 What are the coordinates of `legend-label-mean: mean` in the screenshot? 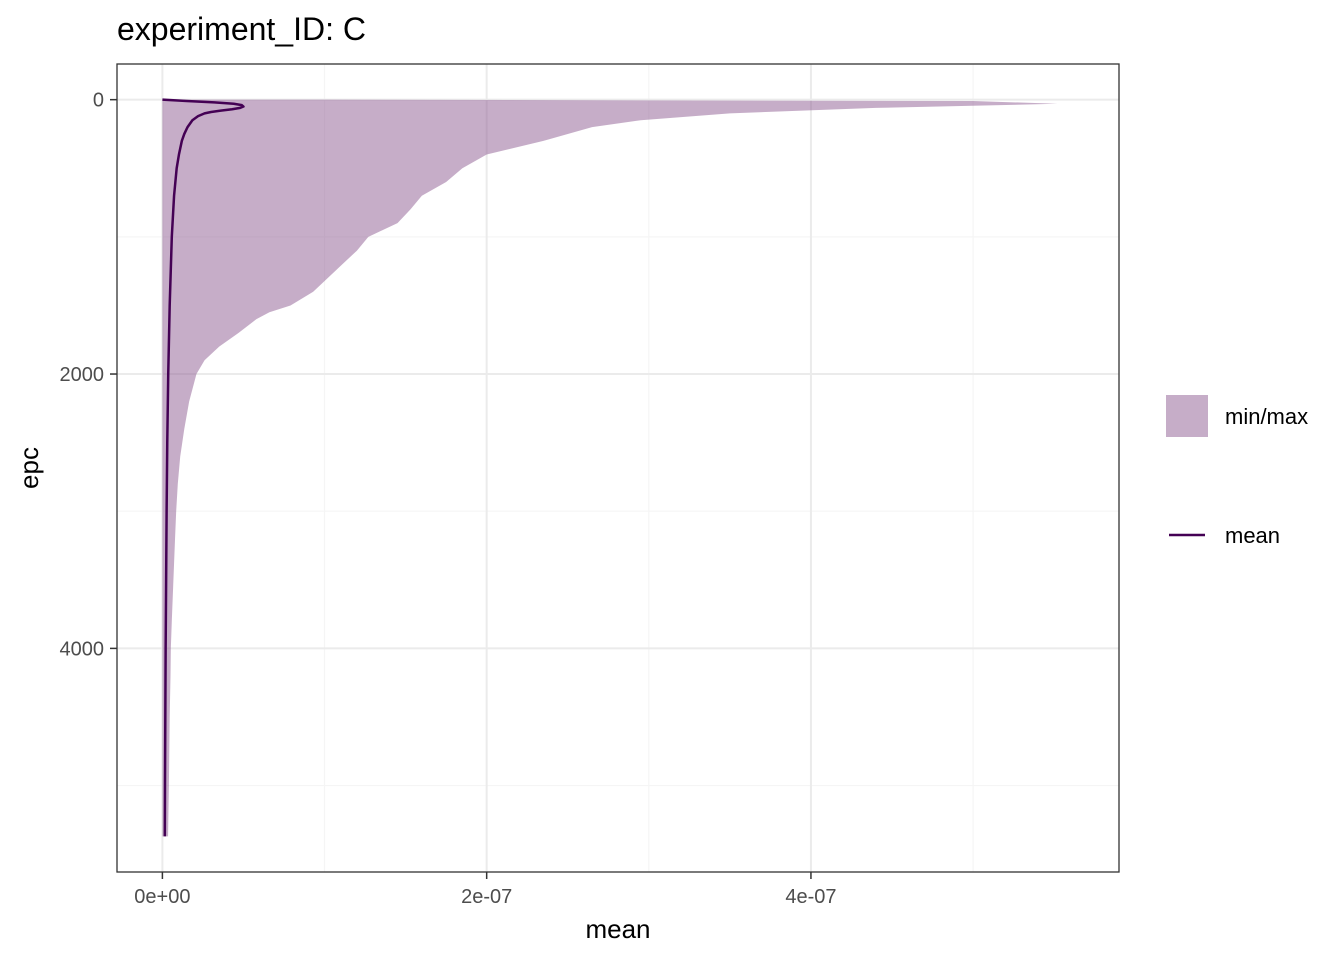 It's located at (1252, 535).